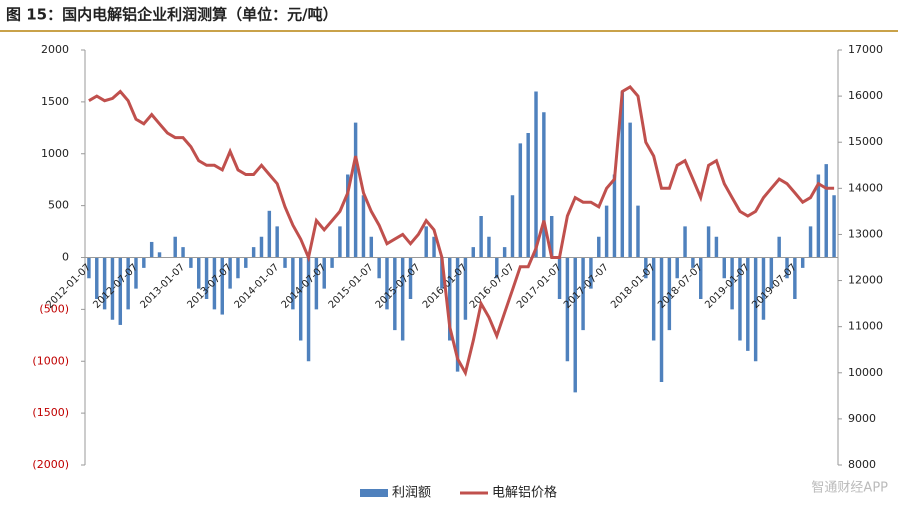 This screenshot has width=898, height=509. Describe the element at coordinates (865, 326) in the screenshot. I see `y2-tick-label: 11000` at that location.